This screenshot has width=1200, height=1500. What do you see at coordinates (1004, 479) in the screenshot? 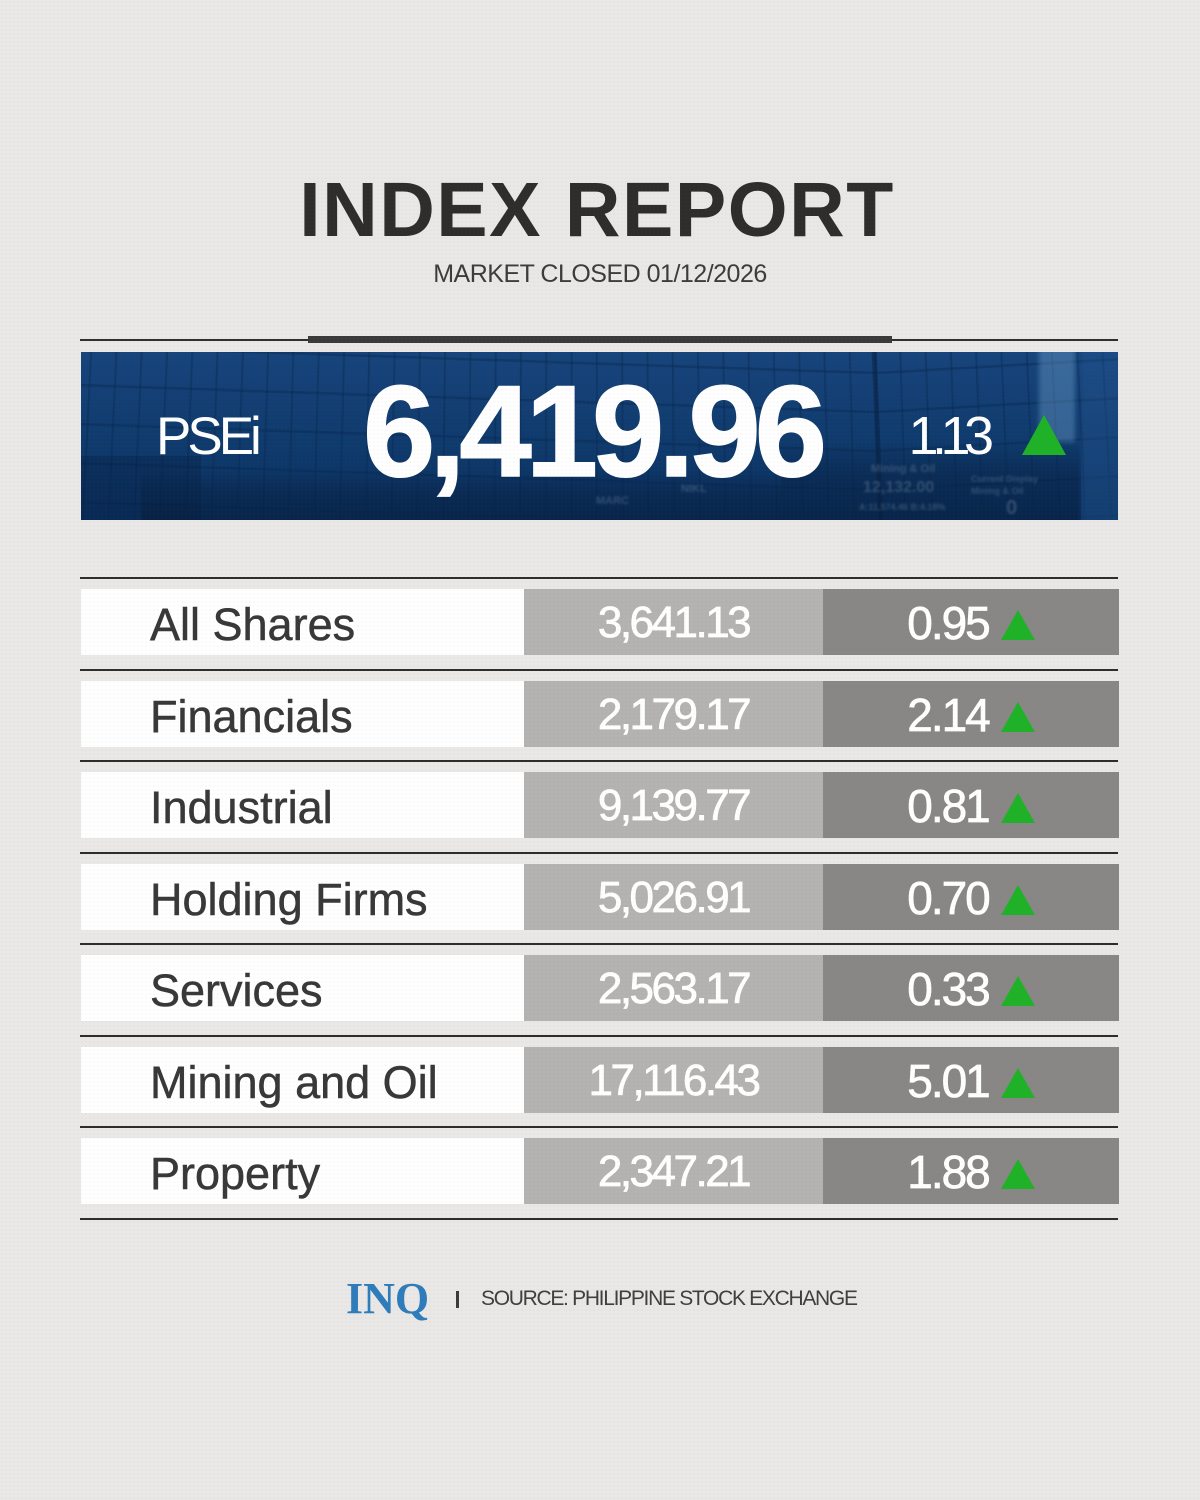
I see `svg-text: Current Display` at bounding box center [1004, 479].